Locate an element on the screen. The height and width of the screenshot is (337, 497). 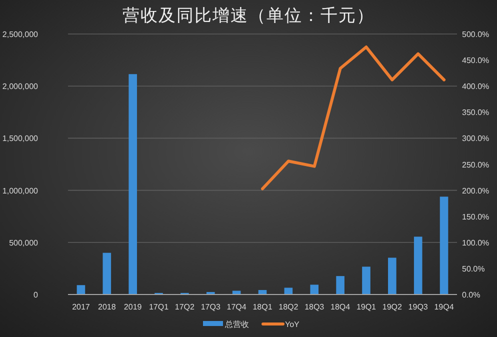
x-tick-label: 2017 is located at coordinates (81, 307).